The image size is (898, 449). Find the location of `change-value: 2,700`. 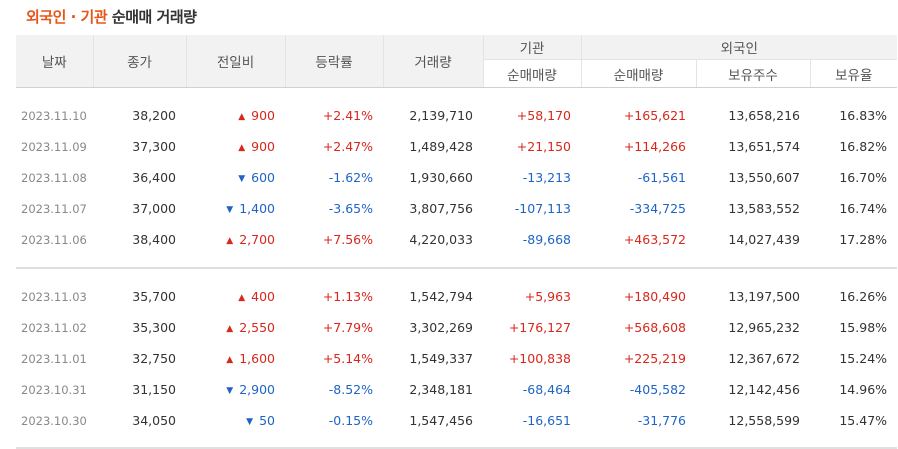

change-value: 2,700 is located at coordinates (257, 239).